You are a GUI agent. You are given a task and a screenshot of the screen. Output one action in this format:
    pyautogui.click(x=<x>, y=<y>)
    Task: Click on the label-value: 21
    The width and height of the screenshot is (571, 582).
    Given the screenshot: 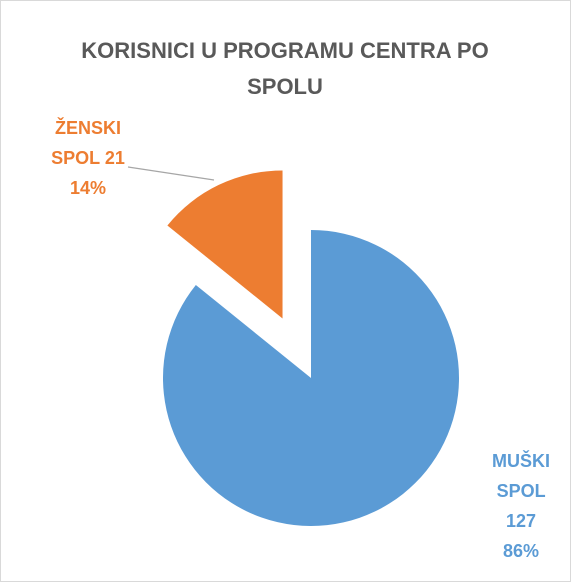 What is the action you would take?
    pyautogui.click(x=114, y=158)
    